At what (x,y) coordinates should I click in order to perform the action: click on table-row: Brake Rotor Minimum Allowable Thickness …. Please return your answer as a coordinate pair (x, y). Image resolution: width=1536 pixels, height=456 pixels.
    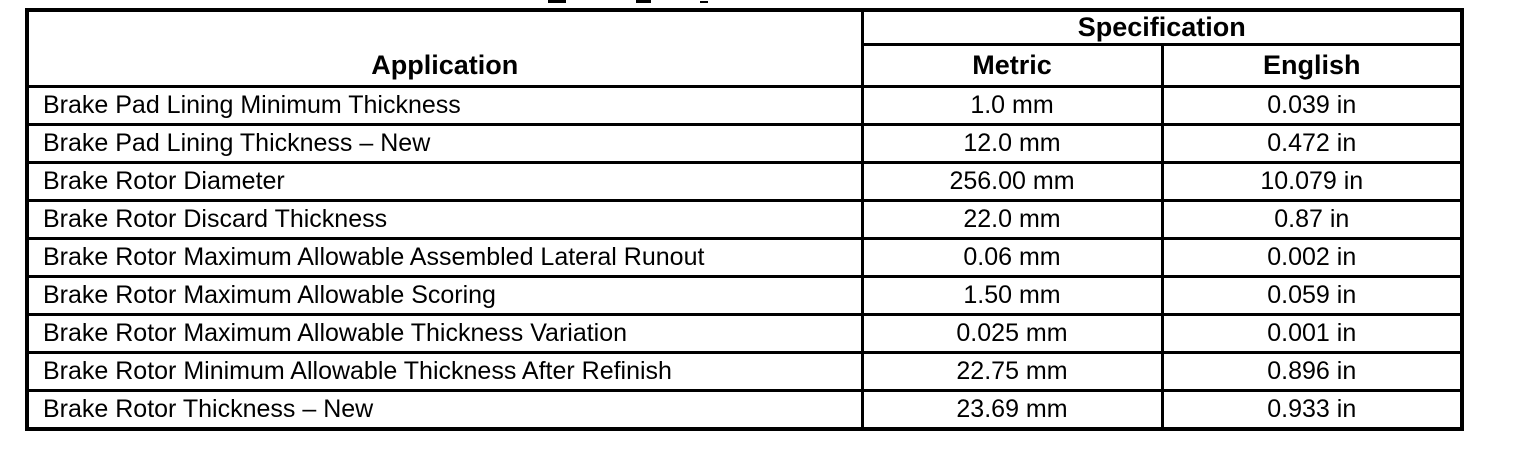
    Looking at the image, I should click on (744, 371).